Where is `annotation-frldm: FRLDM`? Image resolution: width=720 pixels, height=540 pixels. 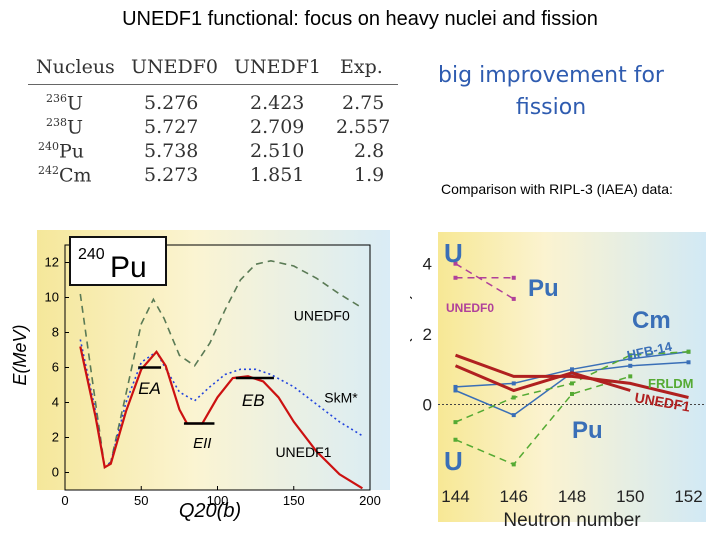
annotation-frldm: FRLDM is located at coordinates (671, 383).